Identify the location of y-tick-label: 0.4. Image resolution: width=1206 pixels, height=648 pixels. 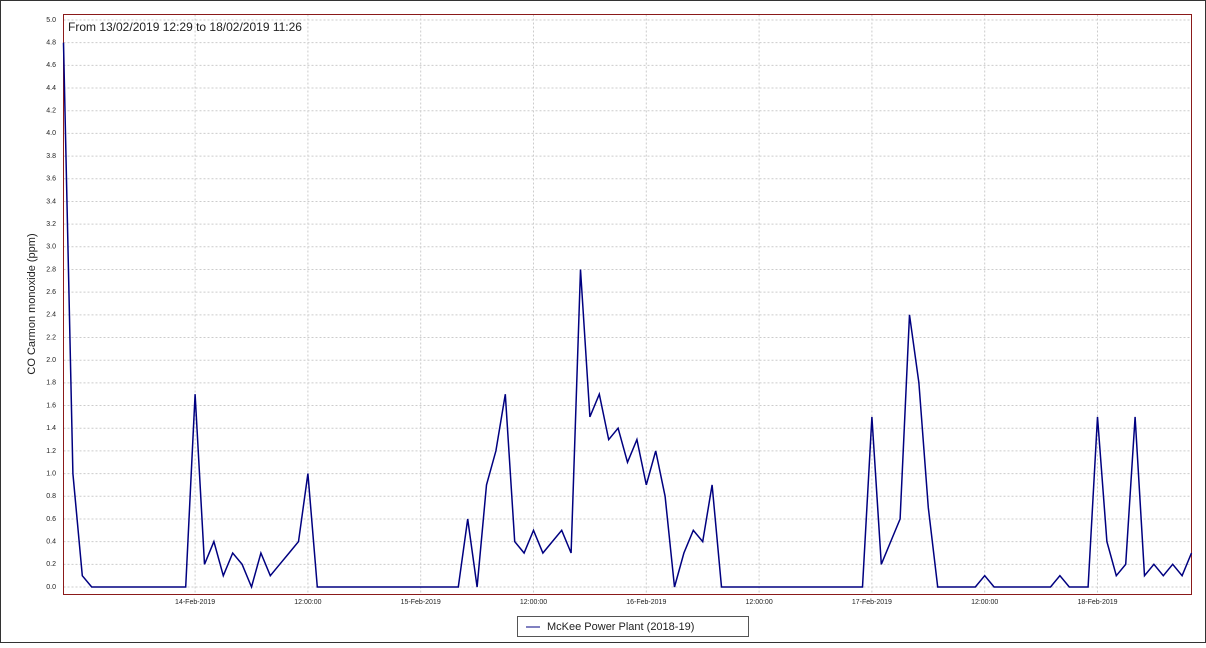
(51, 541).